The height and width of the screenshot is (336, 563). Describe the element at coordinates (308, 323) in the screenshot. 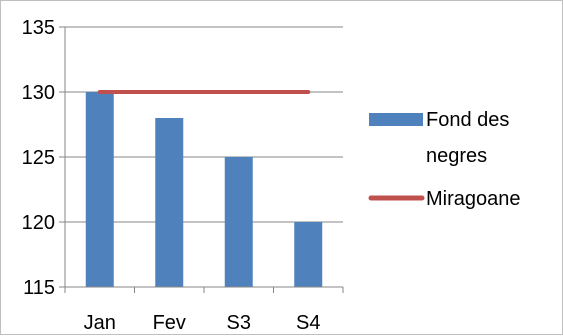

I see `x-tick-label: S4` at that location.